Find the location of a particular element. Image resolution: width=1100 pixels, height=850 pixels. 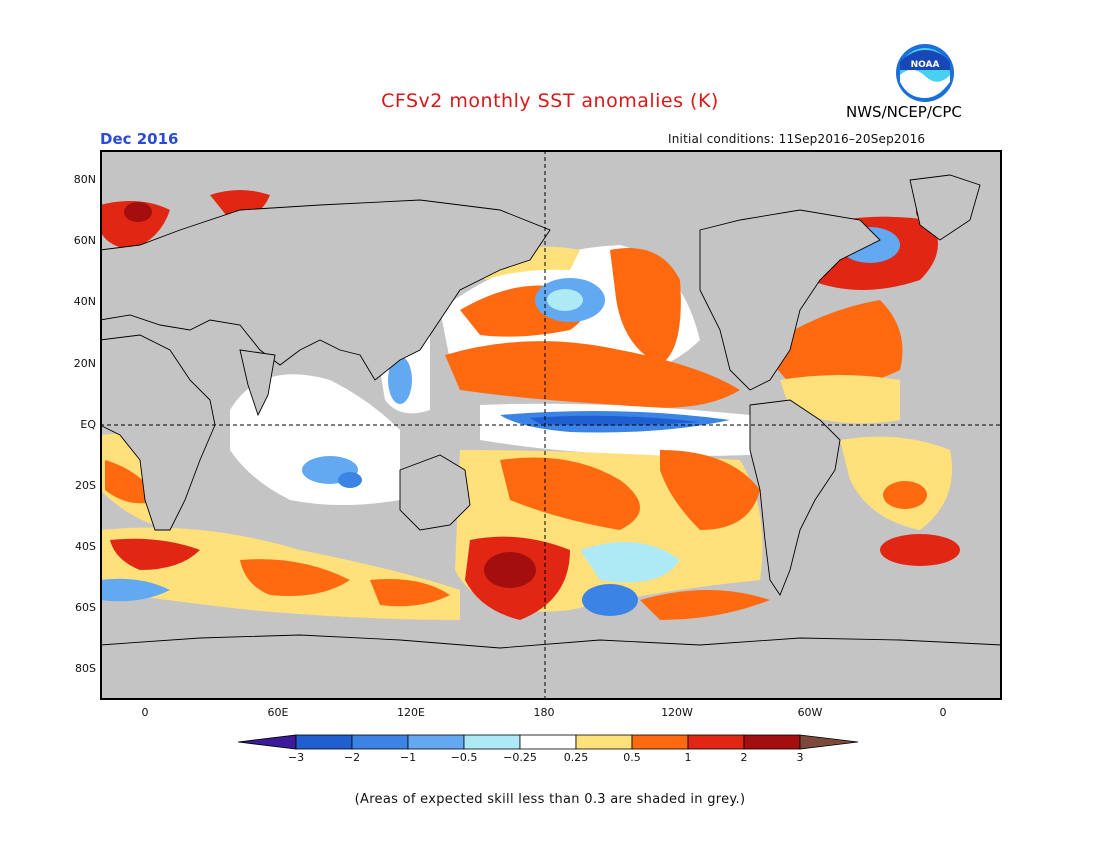

legend-label: 1 is located at coordinates (688, 757).